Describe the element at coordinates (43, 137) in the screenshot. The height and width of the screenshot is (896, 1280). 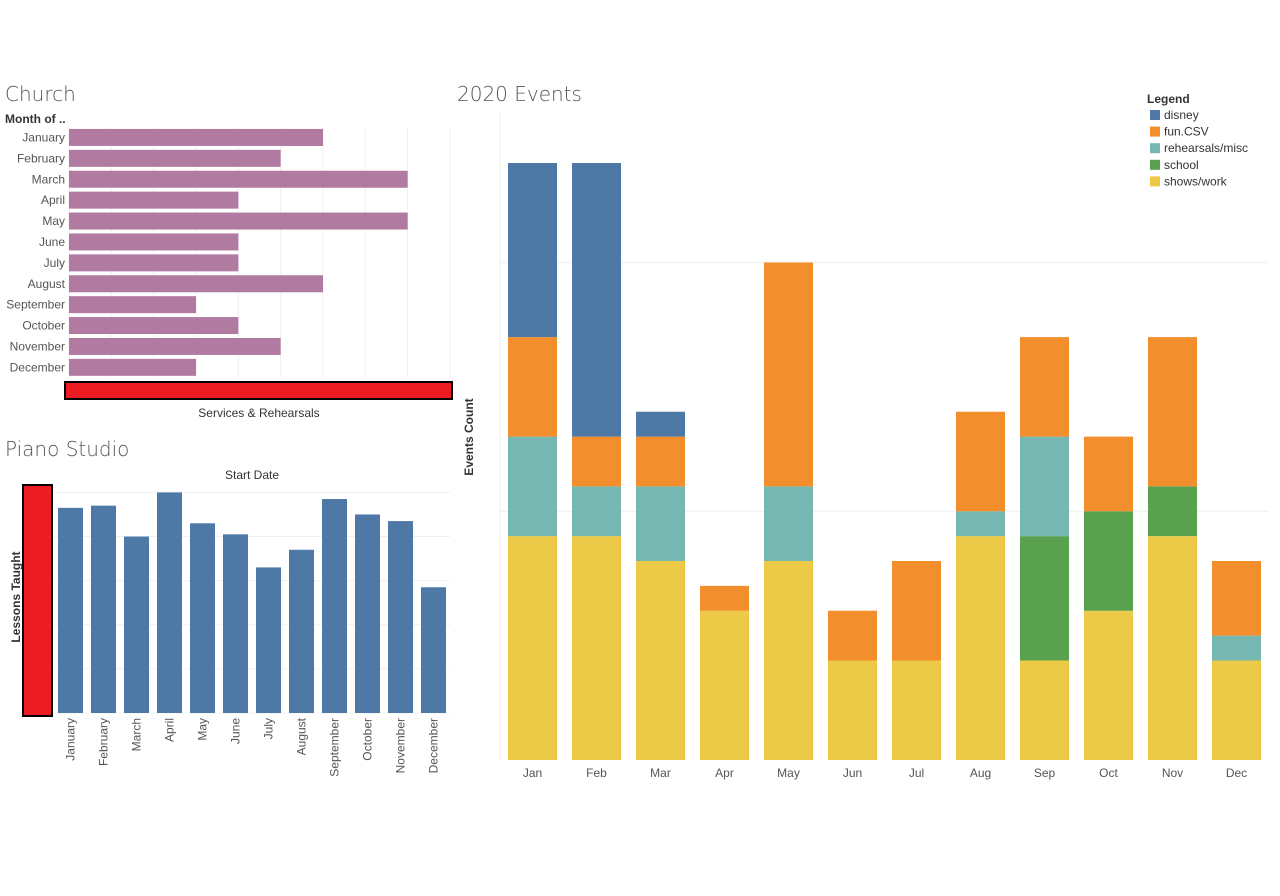
I see `church-month-label: January` at that location.